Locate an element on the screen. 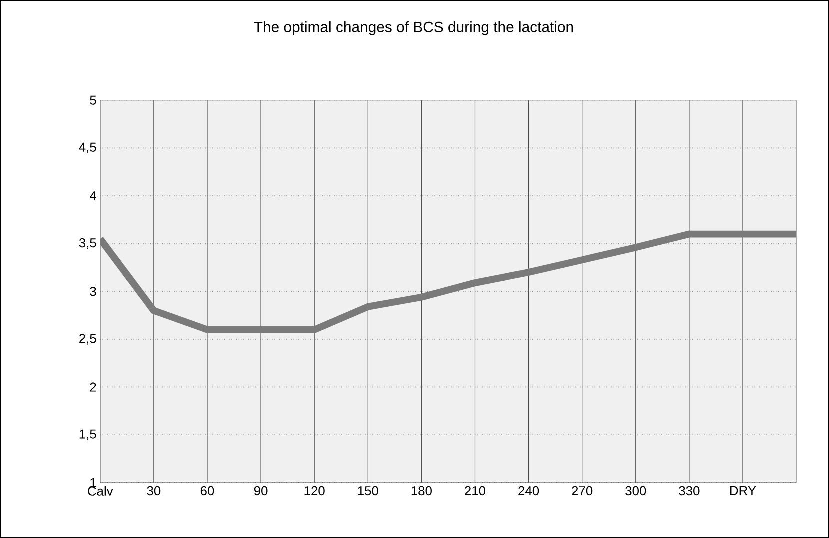 This screenshot has height=538, width=829. chart-title: The optimal changes of BCS during the lactation is located at coordinates (414, 28).